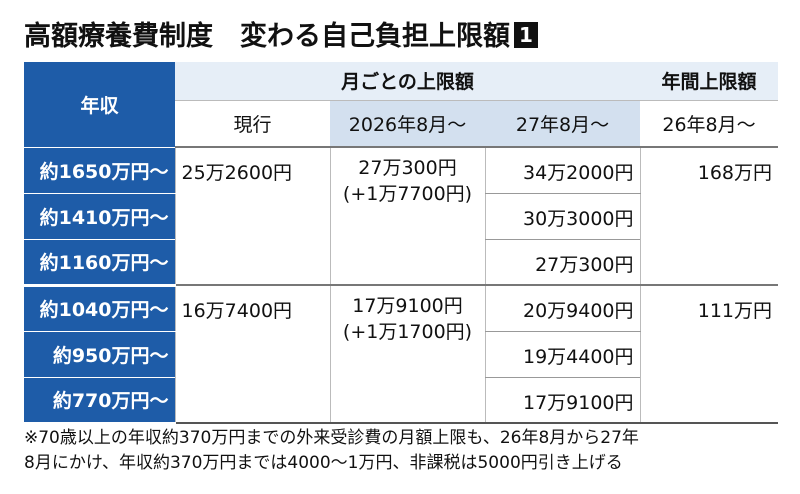  What do you see at coordinates (407, 194) in the screenshot?
I see `from2026-line: (+1万7700円)` at bounding box center [407, 194].